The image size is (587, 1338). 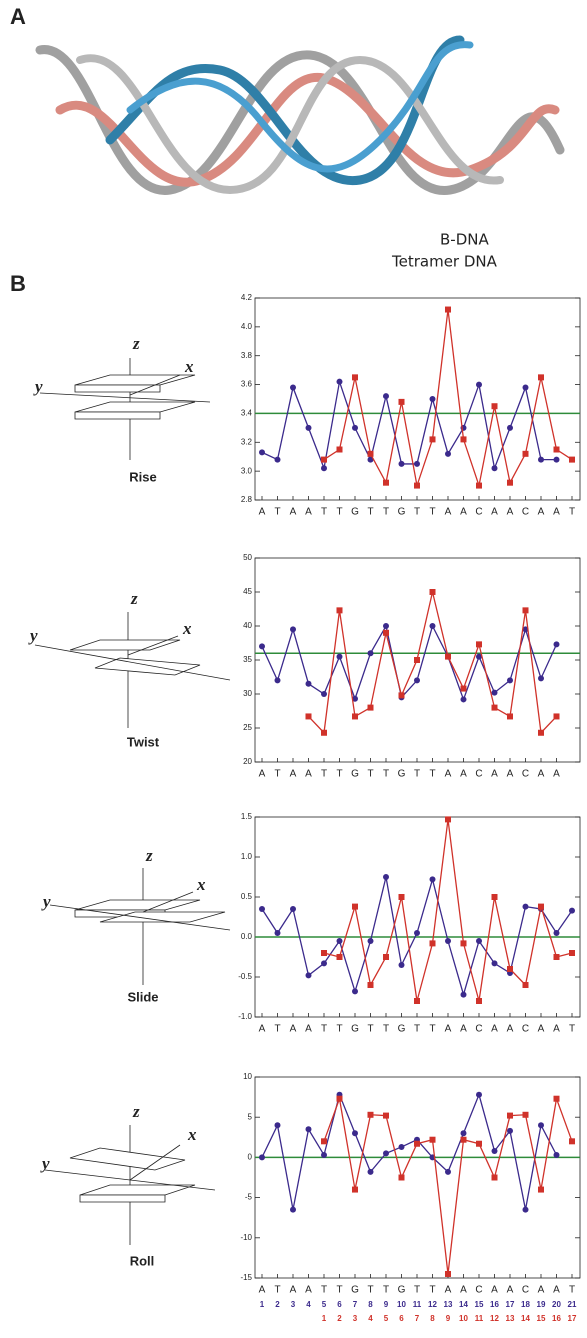 I want to click on index-label: 14, so click(x=525, y=1318).